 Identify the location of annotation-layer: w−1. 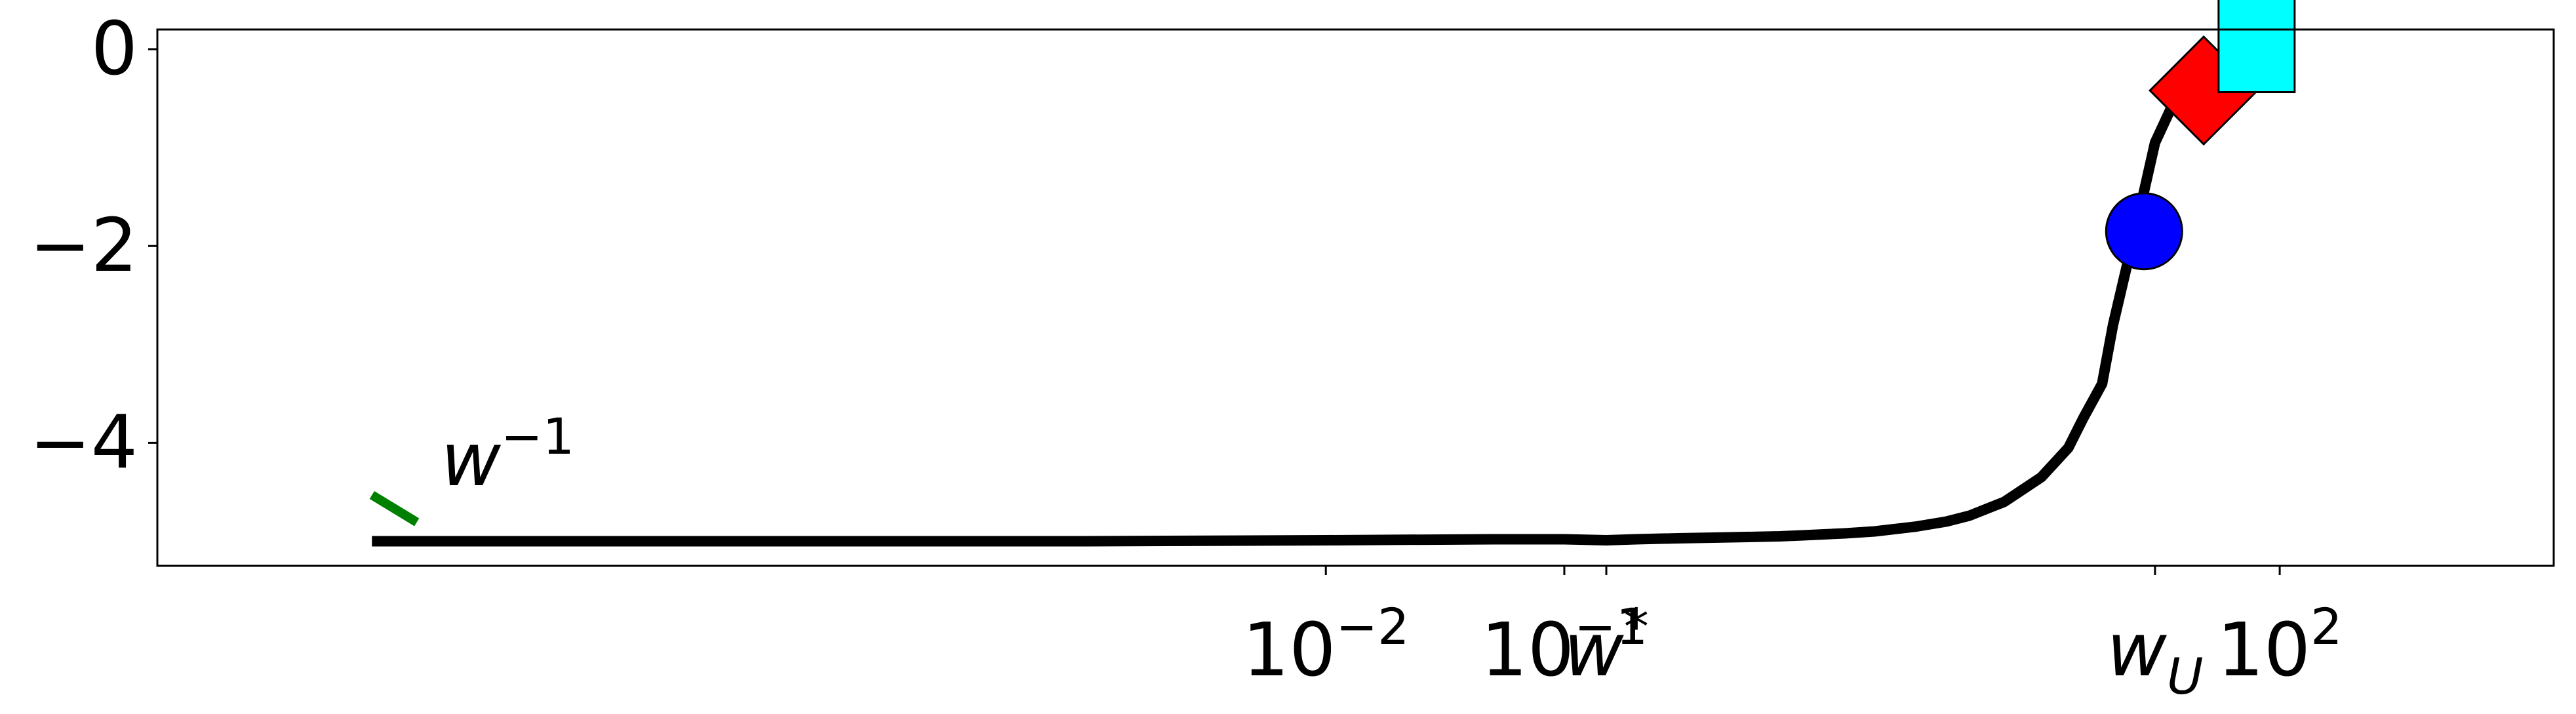
(507, 455).